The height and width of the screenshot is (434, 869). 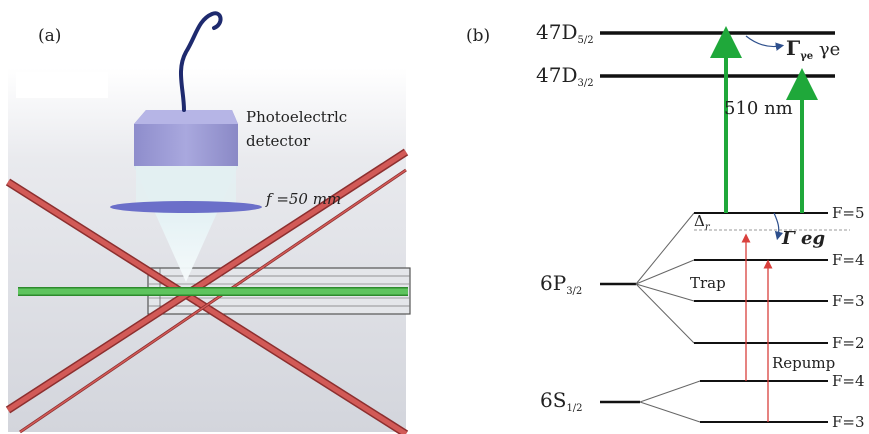 I want to click on detector-label-line1: Photoelectrlc, so click(x=297, y=117).